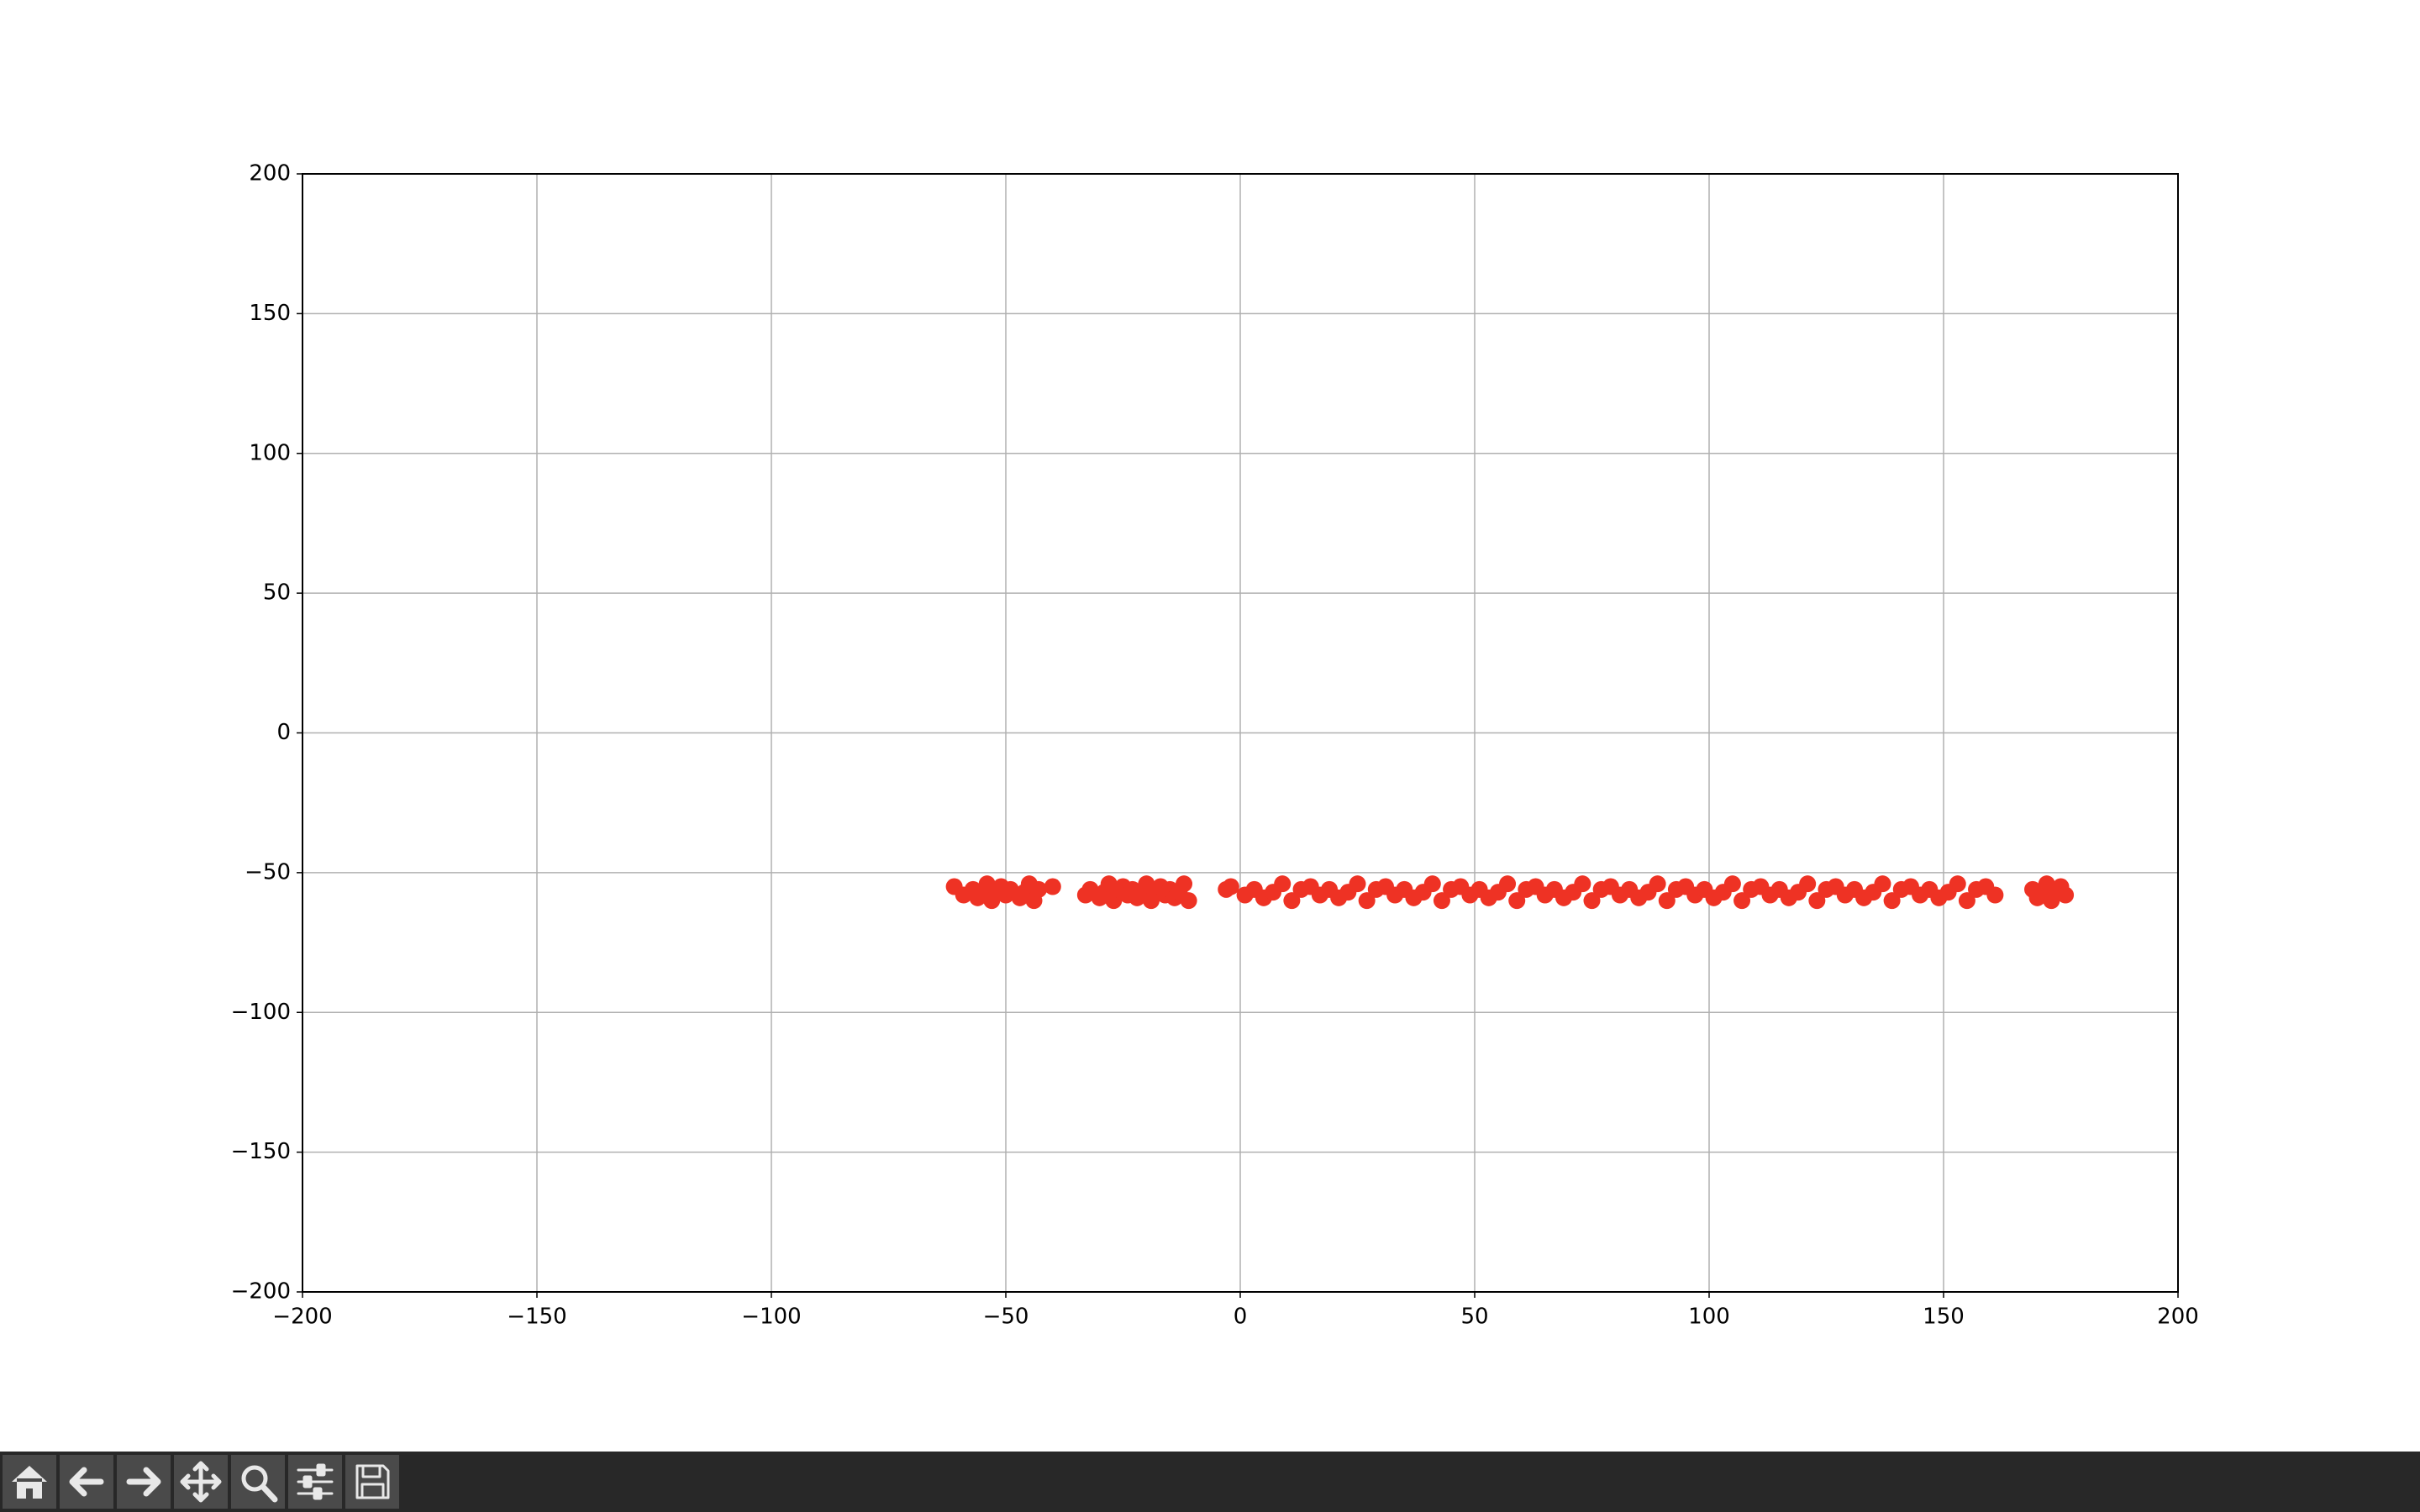 The image size is (2420, 1512). I want to click on save-button, so click(372, 1482).